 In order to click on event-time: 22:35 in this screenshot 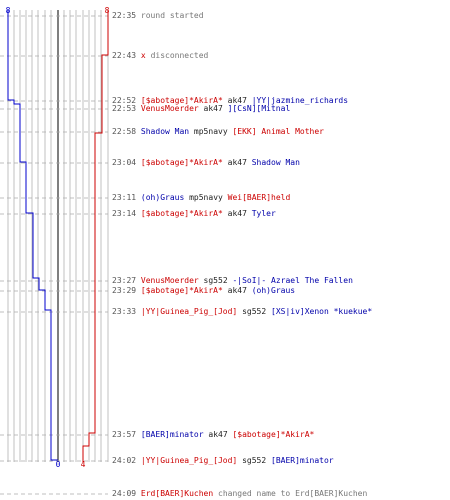, I will do `click(124, 15)`.